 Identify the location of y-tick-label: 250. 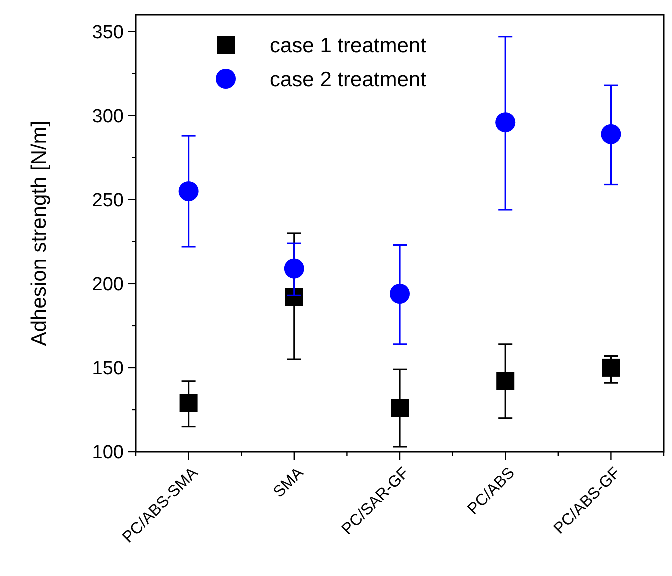
(108, 201).